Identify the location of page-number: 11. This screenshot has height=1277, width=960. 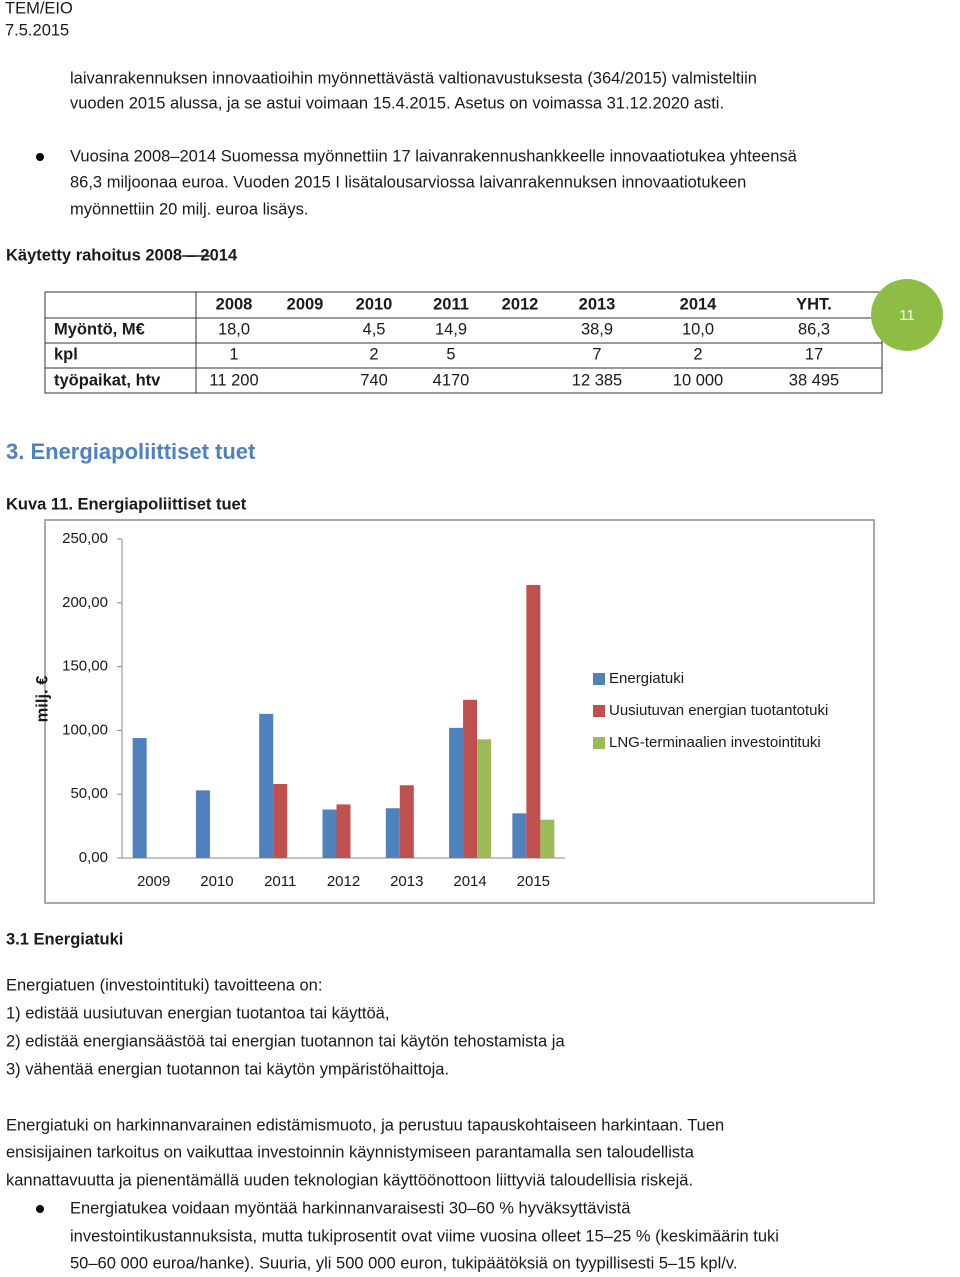
(907, 315).